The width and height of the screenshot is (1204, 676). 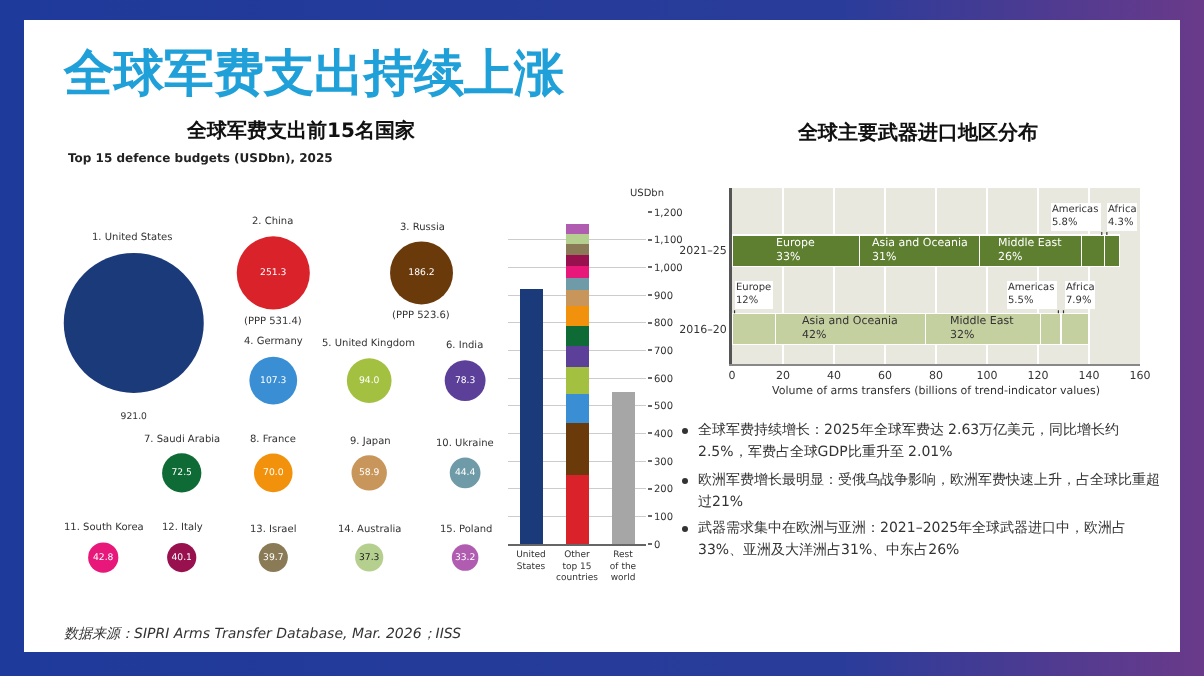 I want to click on text: 全球军费支出持续上涨, so click(x=314, y=74).